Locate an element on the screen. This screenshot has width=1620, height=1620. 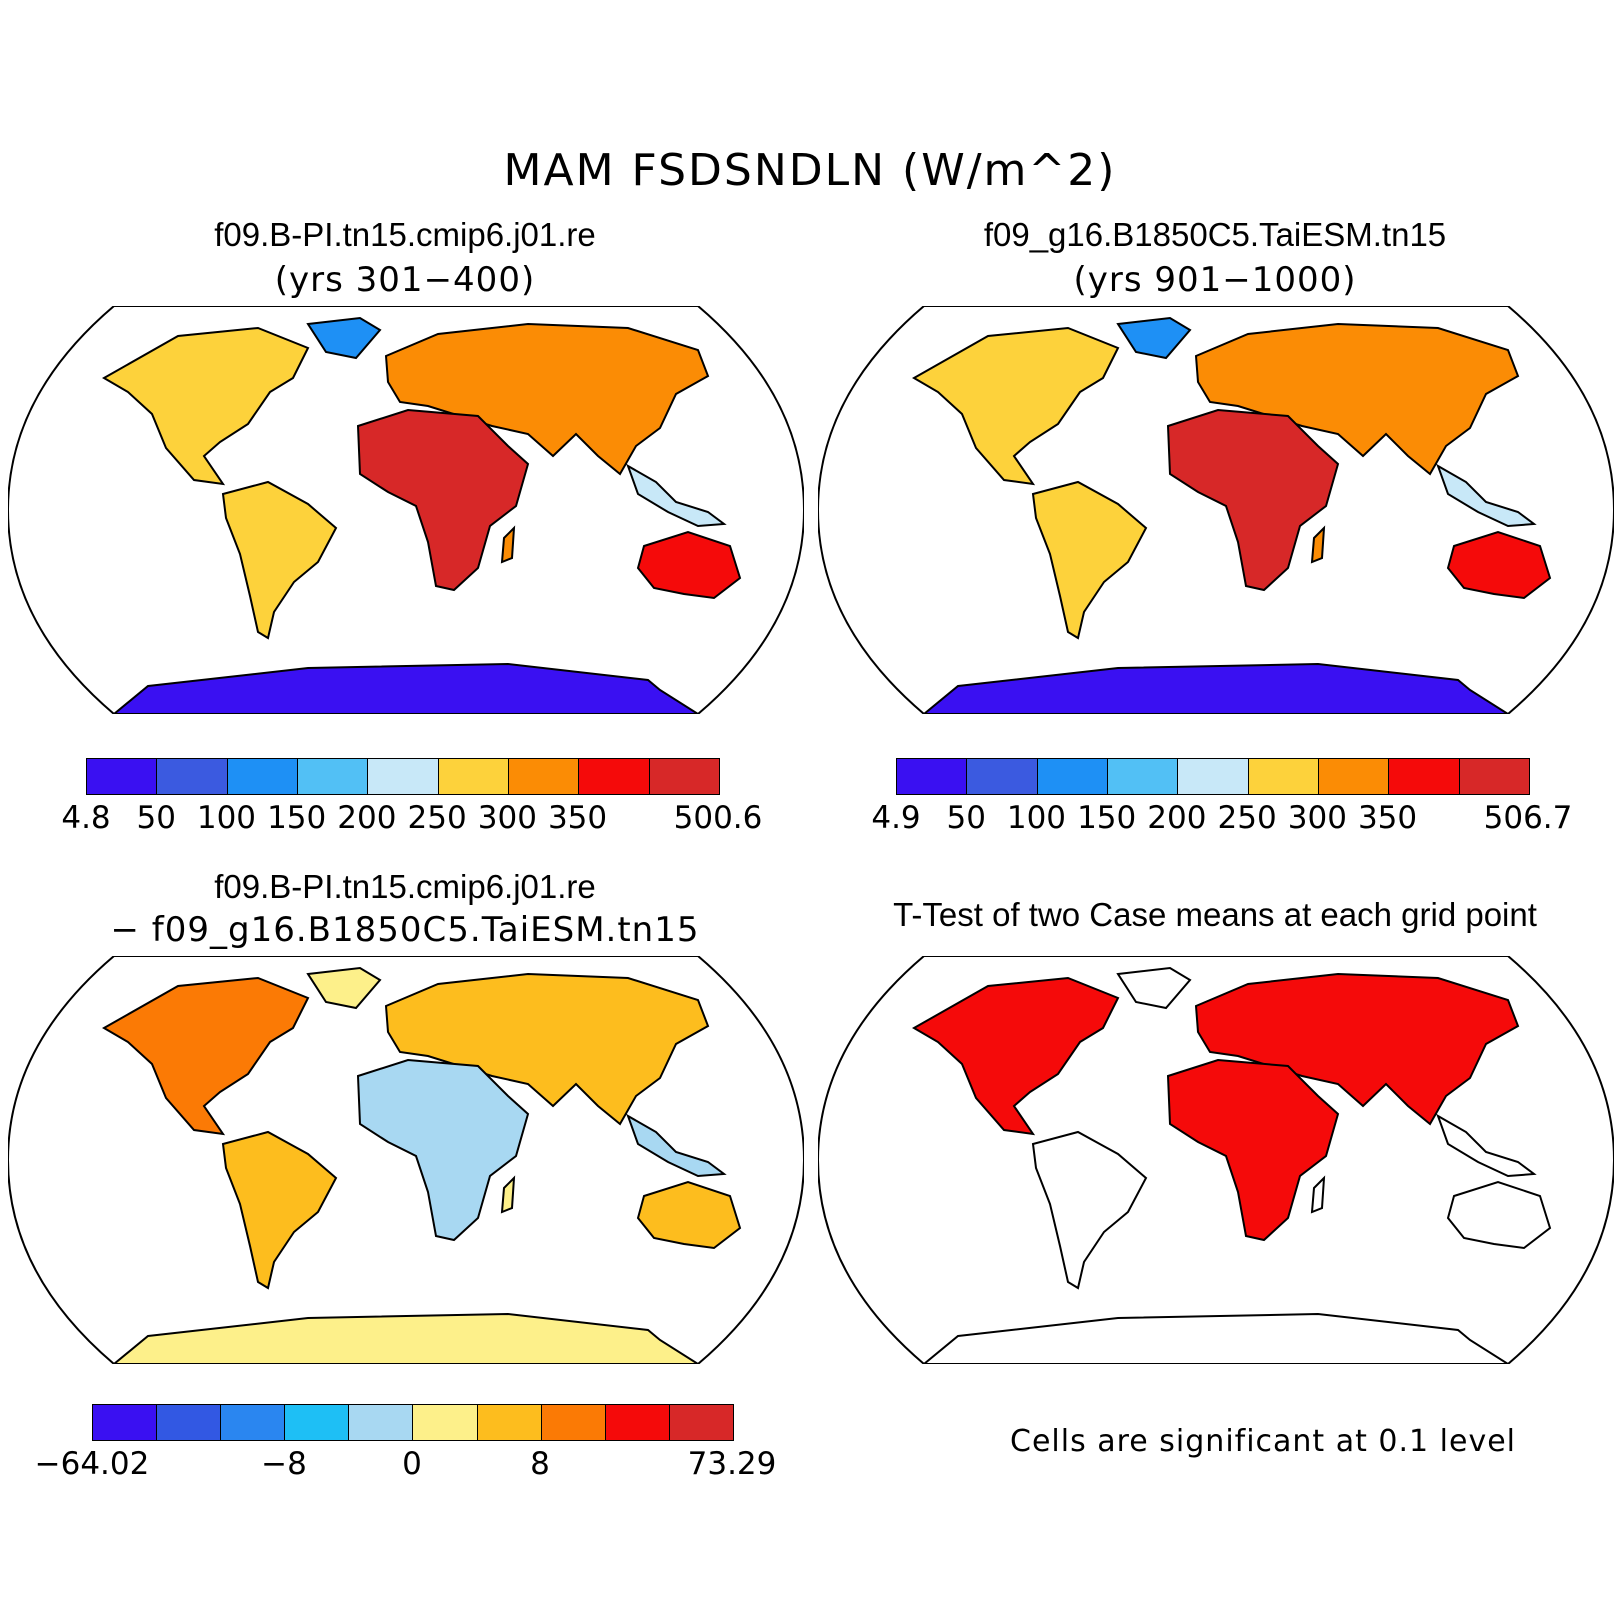
significance-note: Cells are significant at 0.1 level is located at coordinates (1263, 1441).